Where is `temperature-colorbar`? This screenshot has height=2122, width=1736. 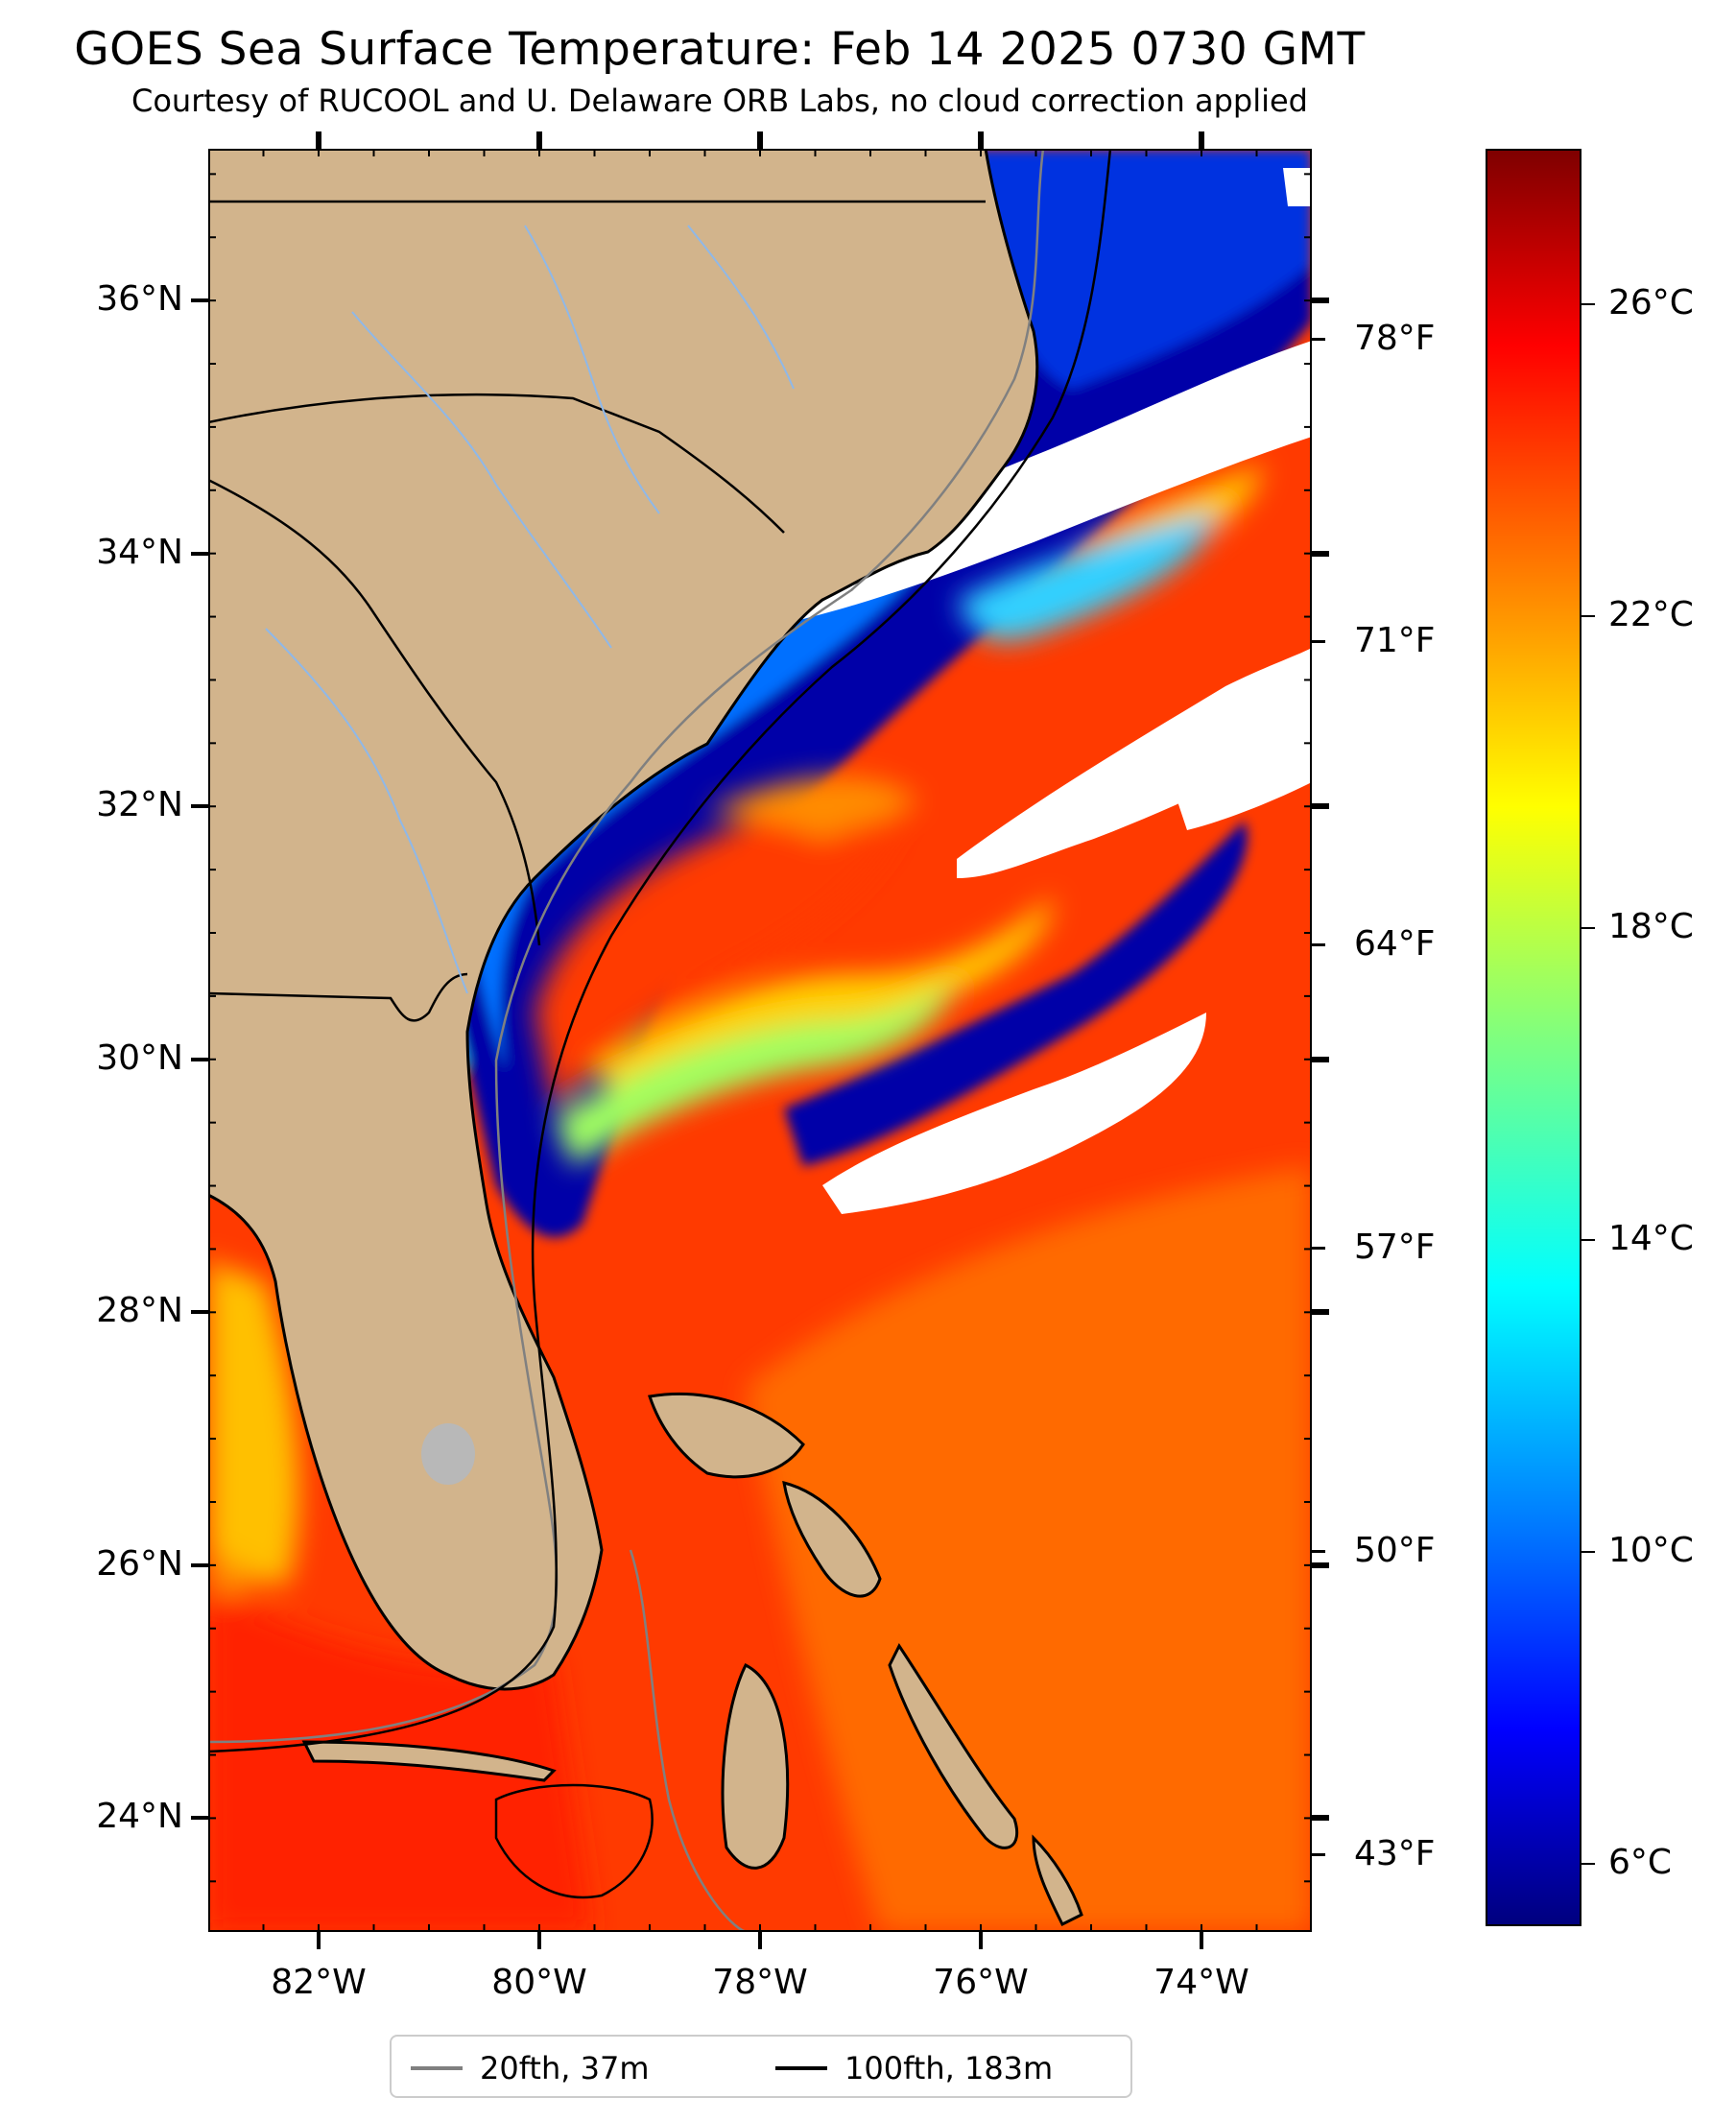
temperature-colorbar is located at coordinates (1533, 1037).